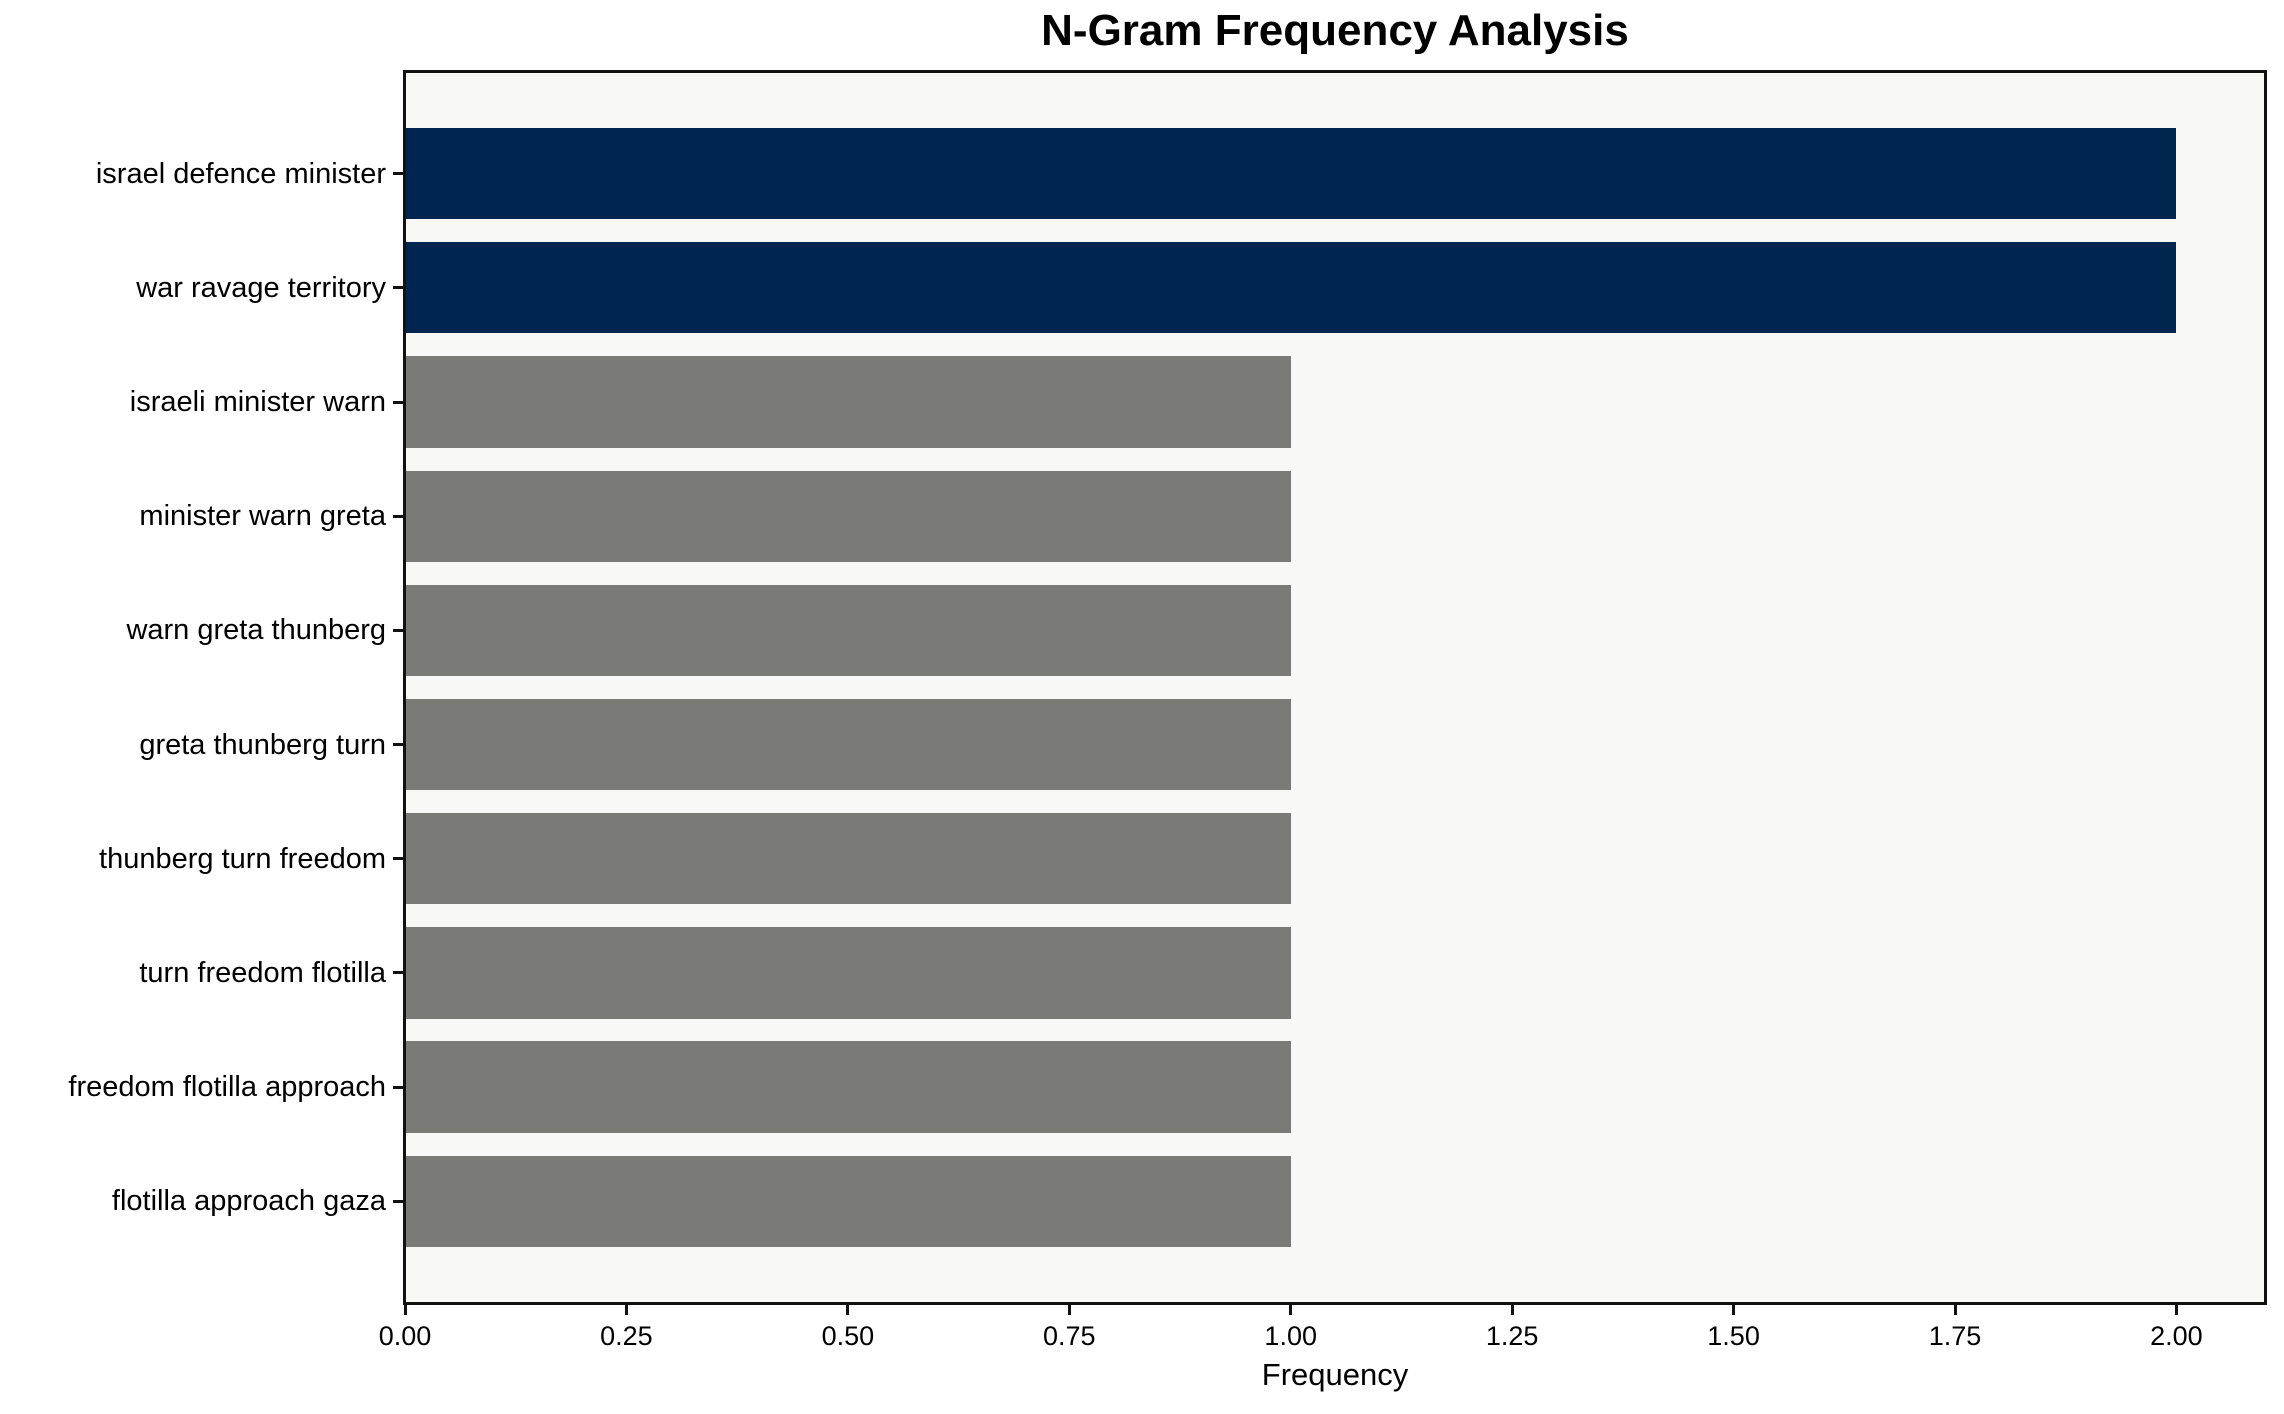 The height and width of the screenshot is (1414, 2284). I want to click on y-tick-label: freedom flotilla approach, so click(227, 1087).